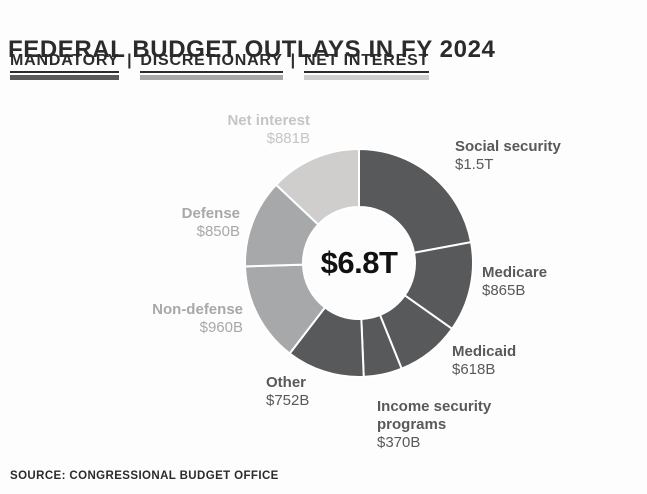 This screenshot has width=647, height=494. I want to click on slice-name: Medicare, so click(515, 272).